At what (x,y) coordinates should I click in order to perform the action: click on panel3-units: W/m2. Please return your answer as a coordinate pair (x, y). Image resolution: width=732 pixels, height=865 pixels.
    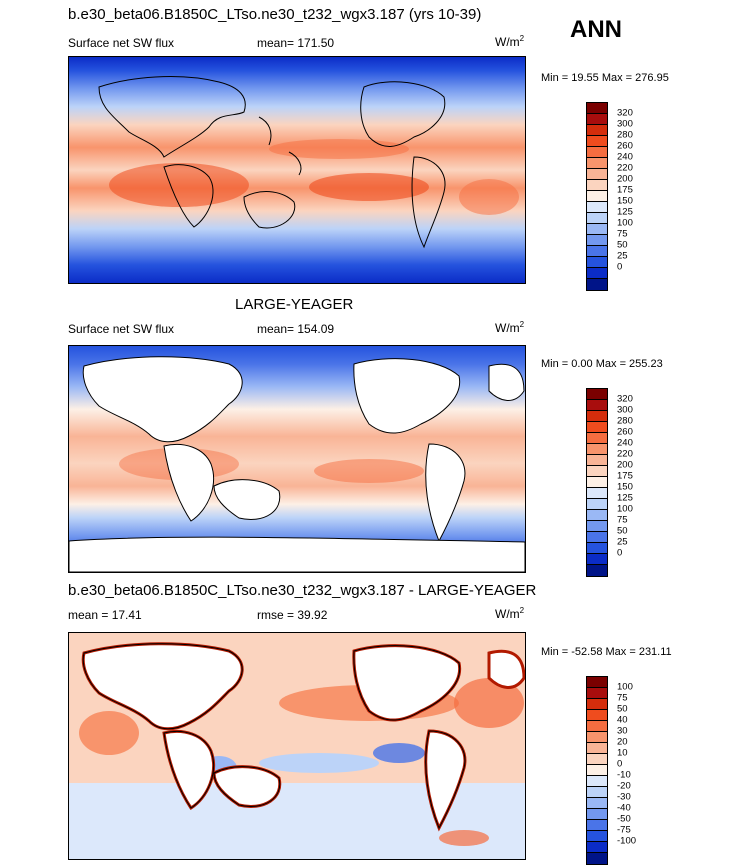
    Looking at the image, I should click on (509, 613).